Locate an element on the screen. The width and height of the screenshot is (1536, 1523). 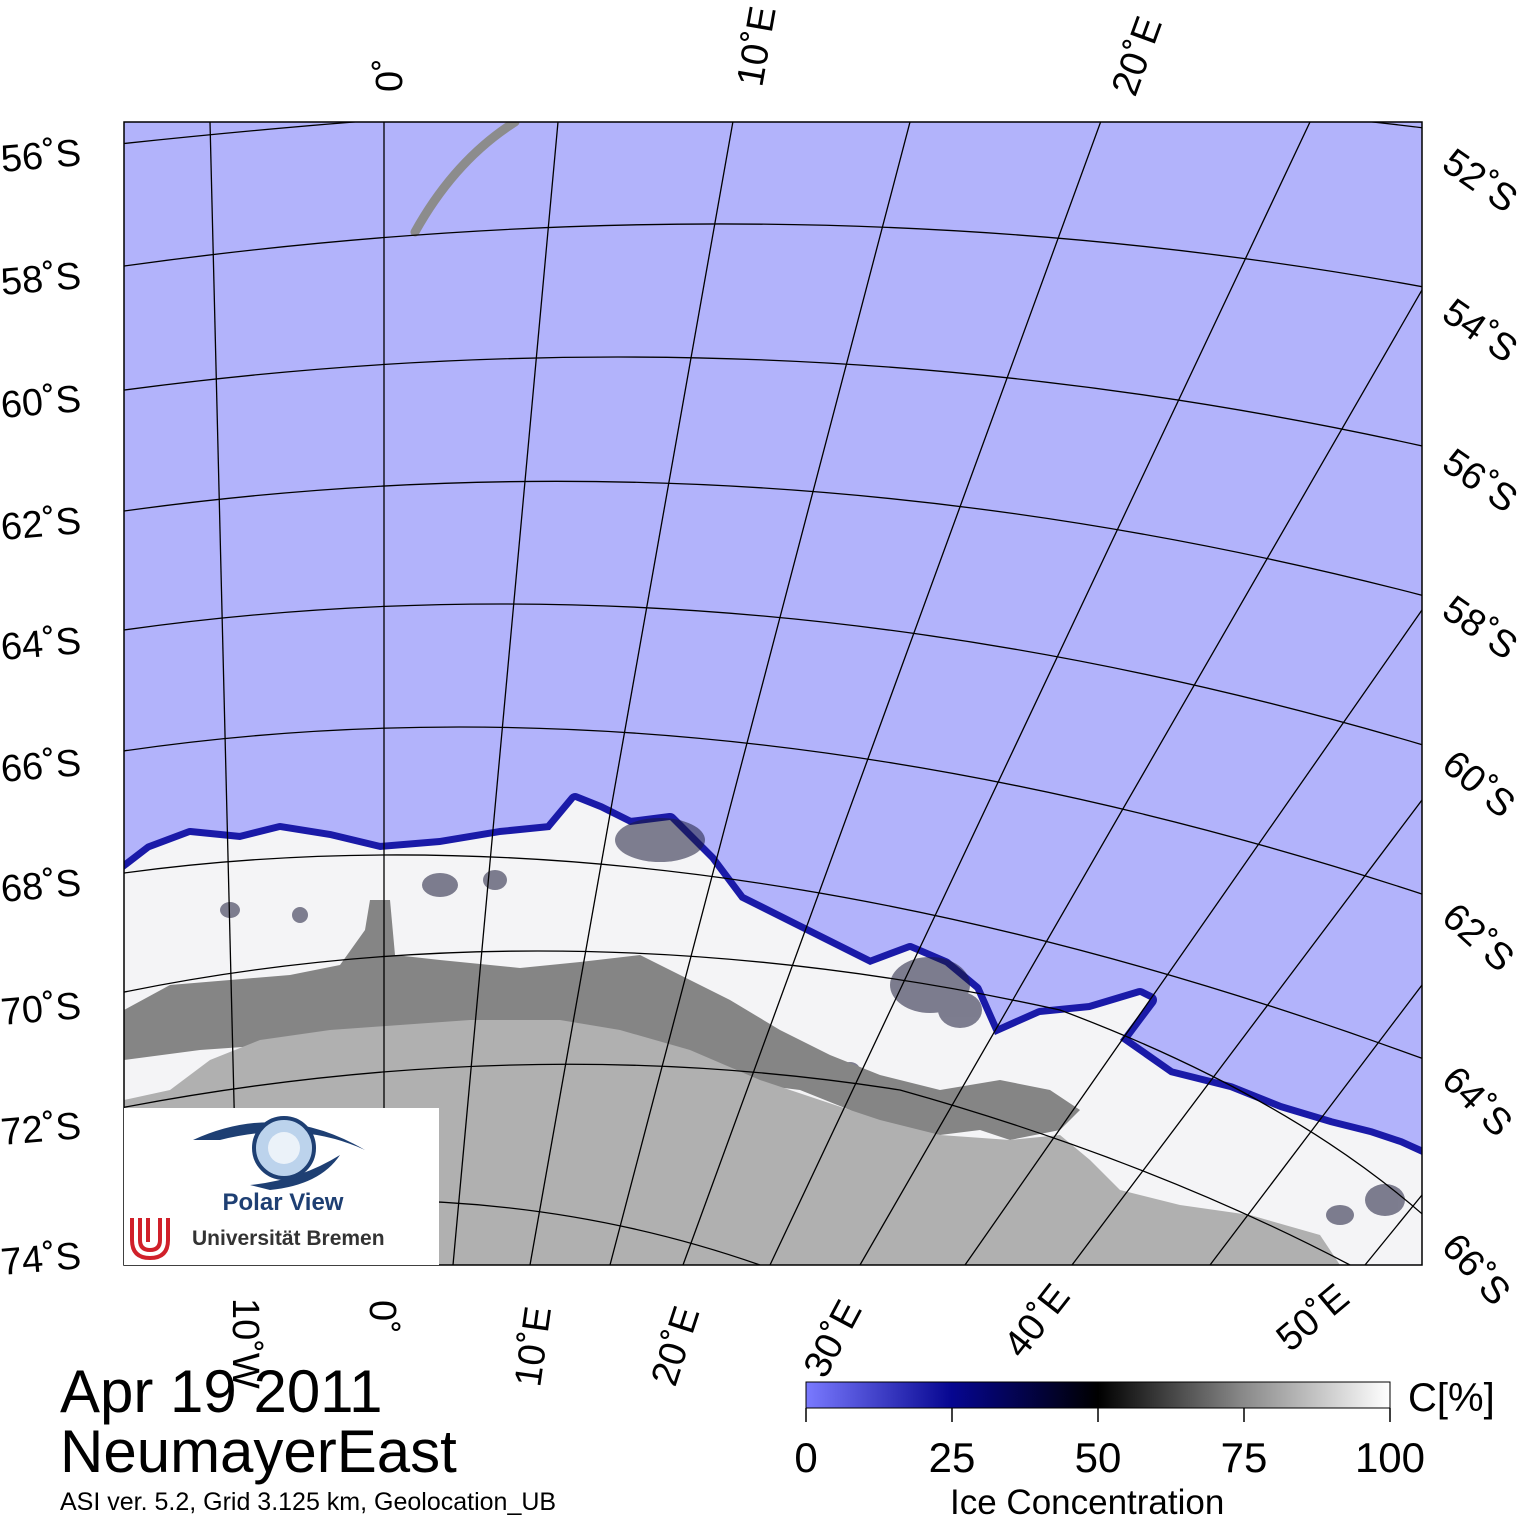
lon-labels-top: 0˚ 10˚E 20˚E is located at coordinates (770, 52).